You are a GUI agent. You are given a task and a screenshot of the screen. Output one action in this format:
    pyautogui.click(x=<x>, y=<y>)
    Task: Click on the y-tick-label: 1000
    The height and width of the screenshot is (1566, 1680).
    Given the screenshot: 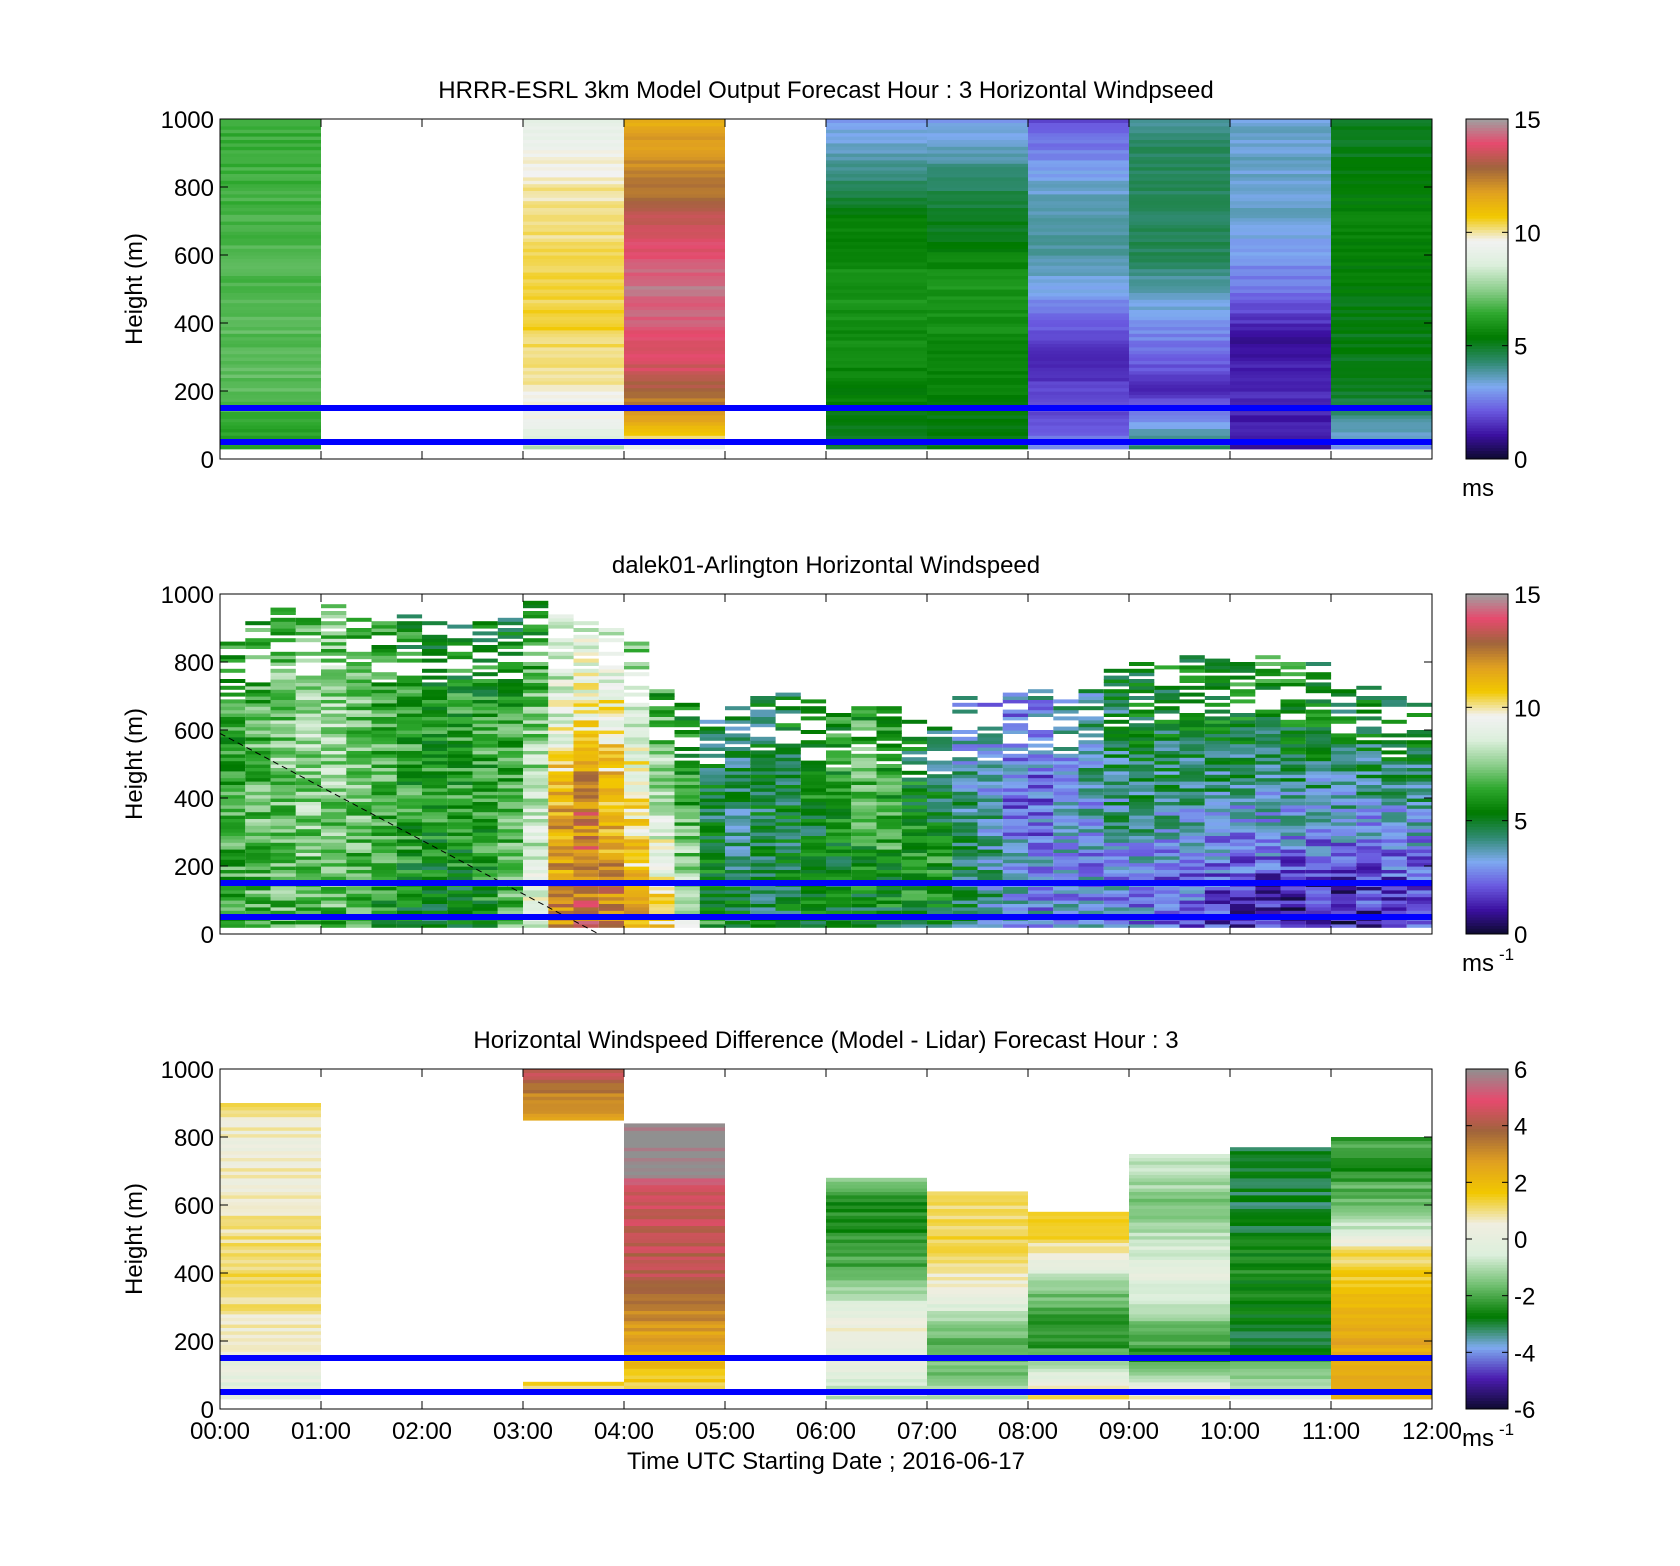 What is the action you would take?
    pyautogui.click(x=187, y=120)
    